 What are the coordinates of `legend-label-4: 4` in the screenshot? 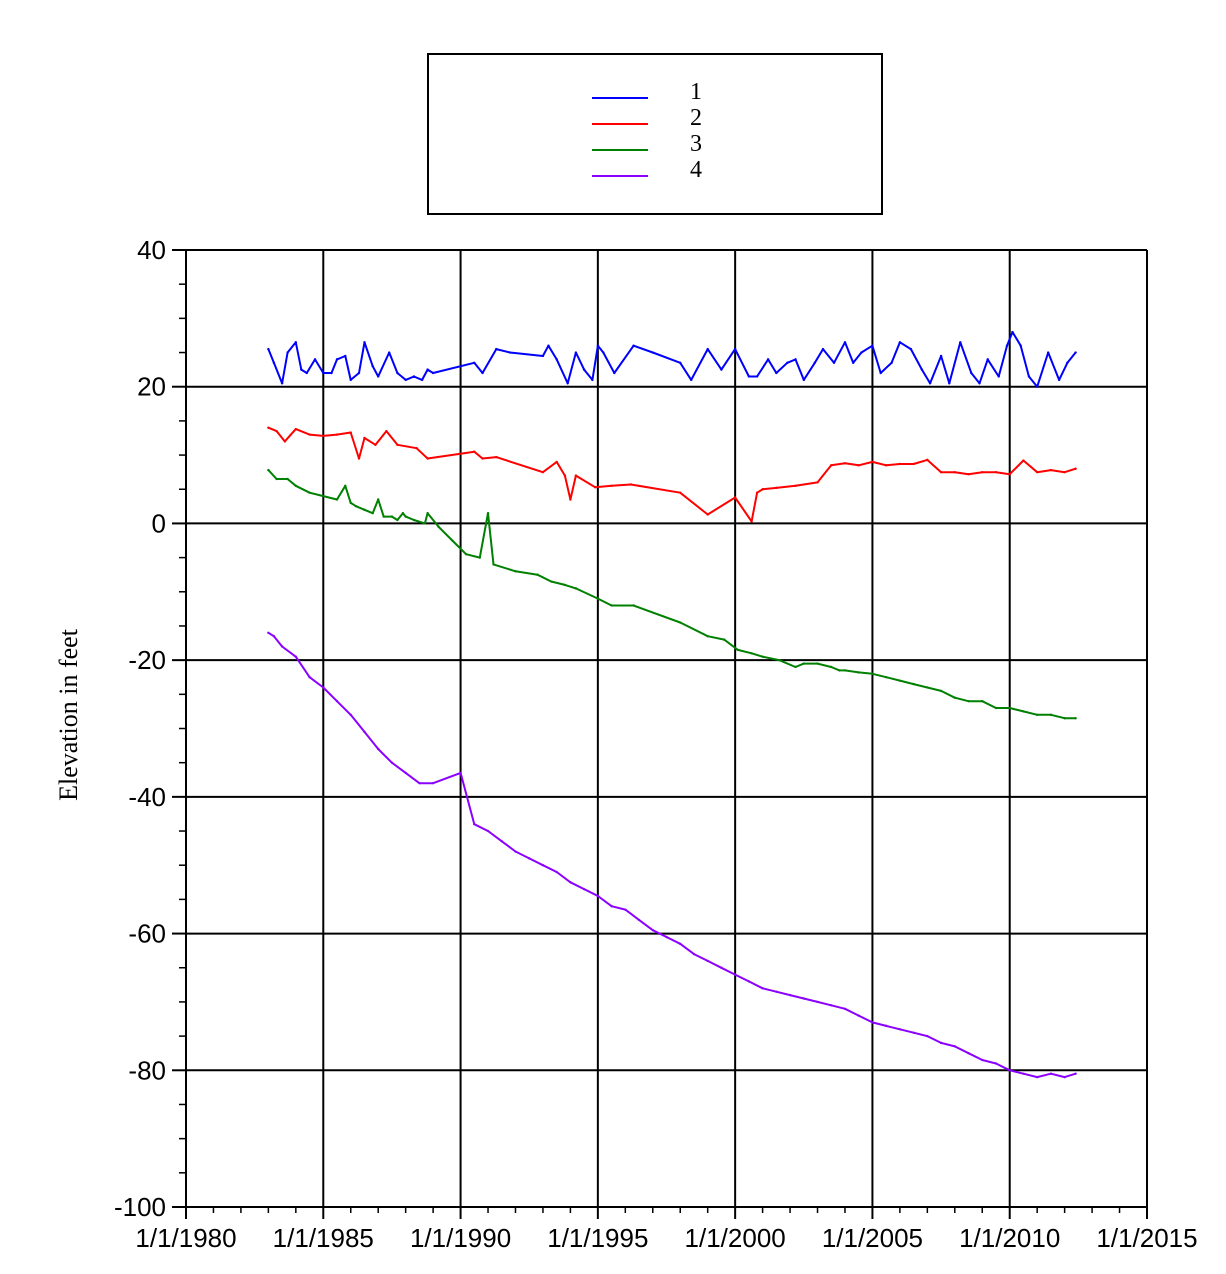 It's located at (696, 170).